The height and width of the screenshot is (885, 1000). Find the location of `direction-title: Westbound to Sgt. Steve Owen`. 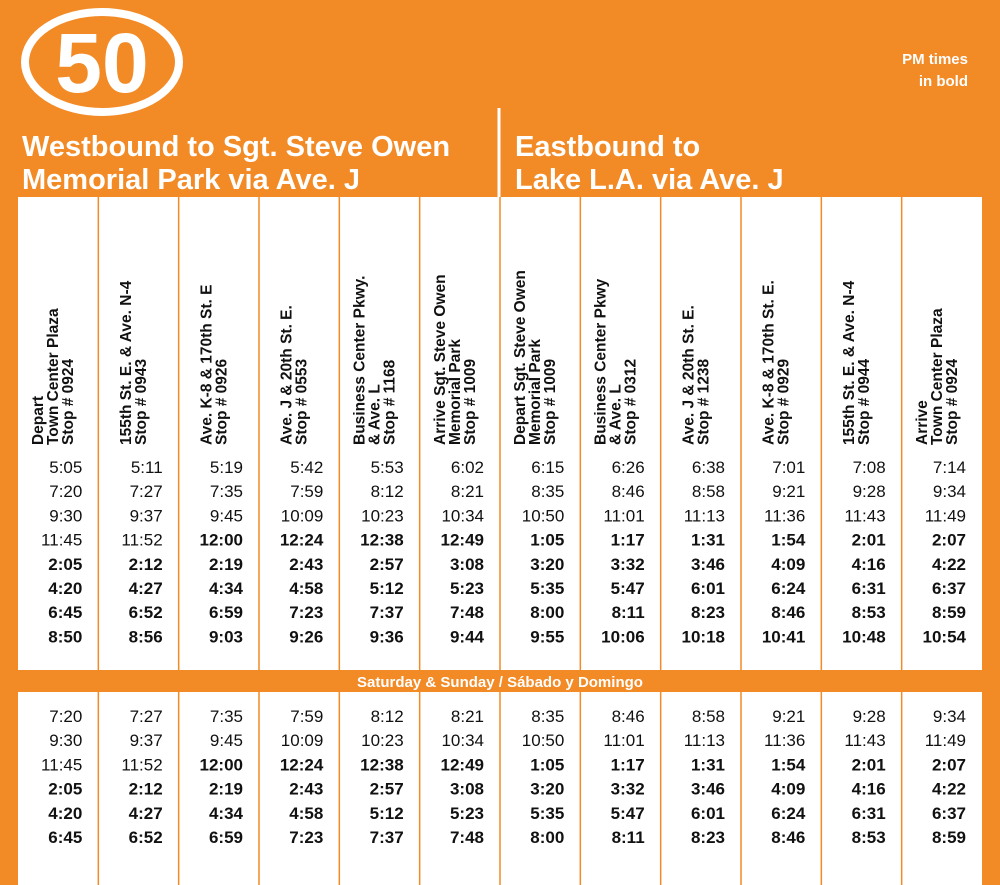

direction-title: Westbound to Sgt. Steve Owen is located at coordinates (236, 147).